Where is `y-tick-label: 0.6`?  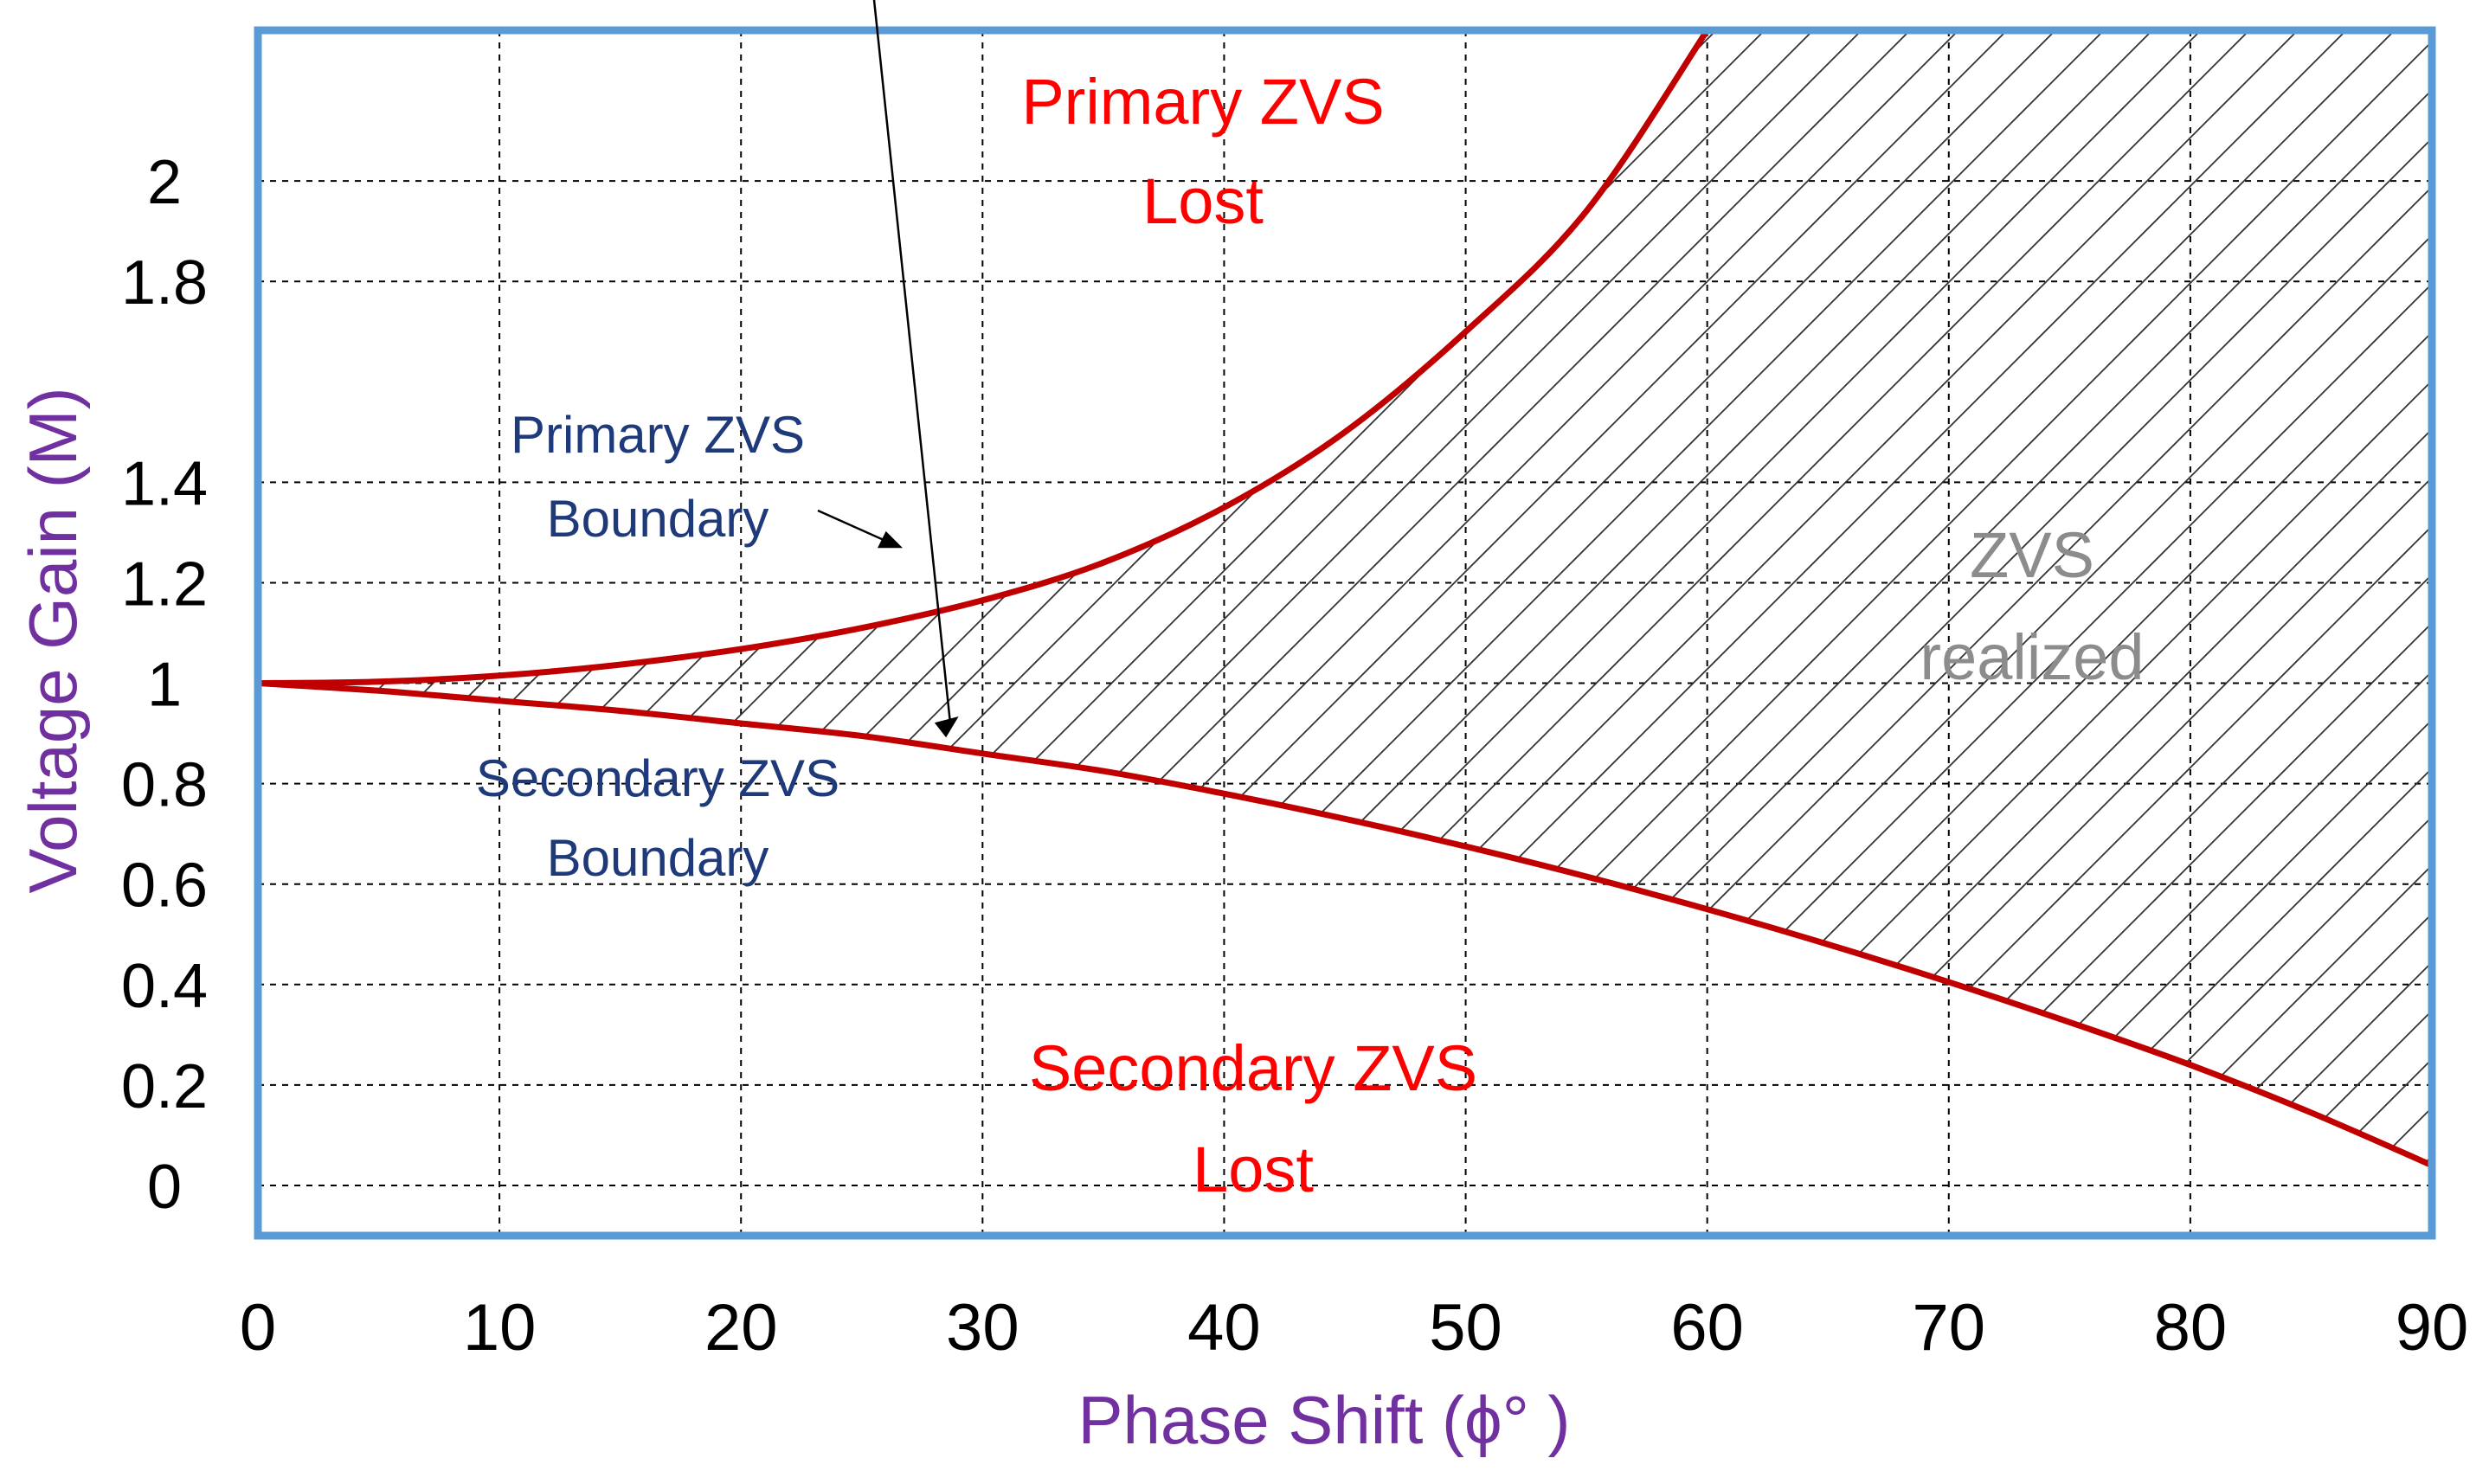
y-tick-label: 0.6 is located at coordinates (164, 886).